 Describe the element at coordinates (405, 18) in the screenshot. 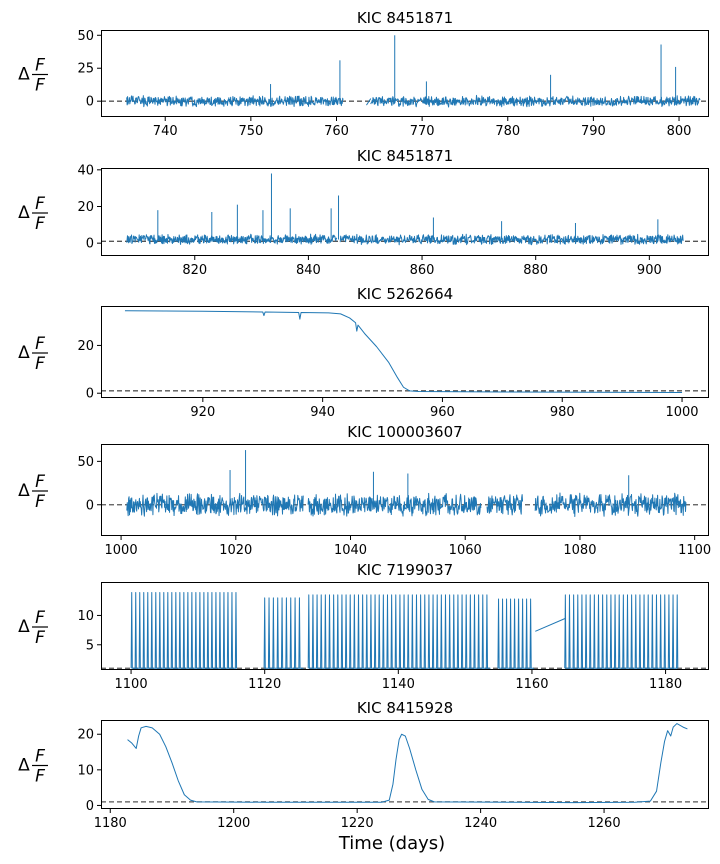

I see `panel-title: KIC 8451871` at that location.